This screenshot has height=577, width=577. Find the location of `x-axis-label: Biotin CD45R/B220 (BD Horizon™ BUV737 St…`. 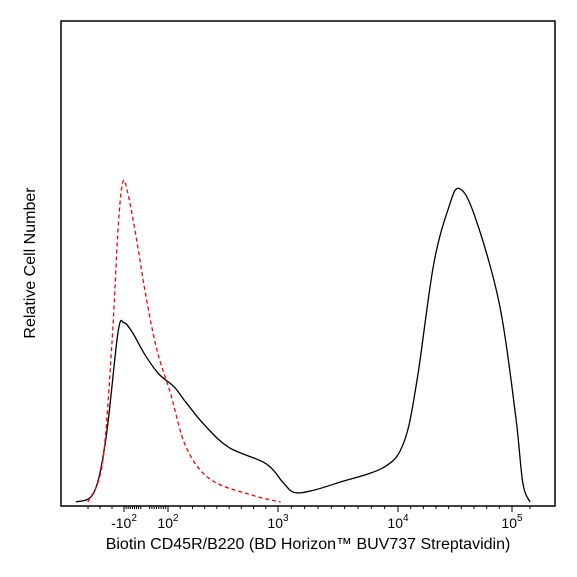

x-axis-label: Biotin CD45R/B220 (BD Horizon™ BUV737 St… is located at coordinates (308, 544).